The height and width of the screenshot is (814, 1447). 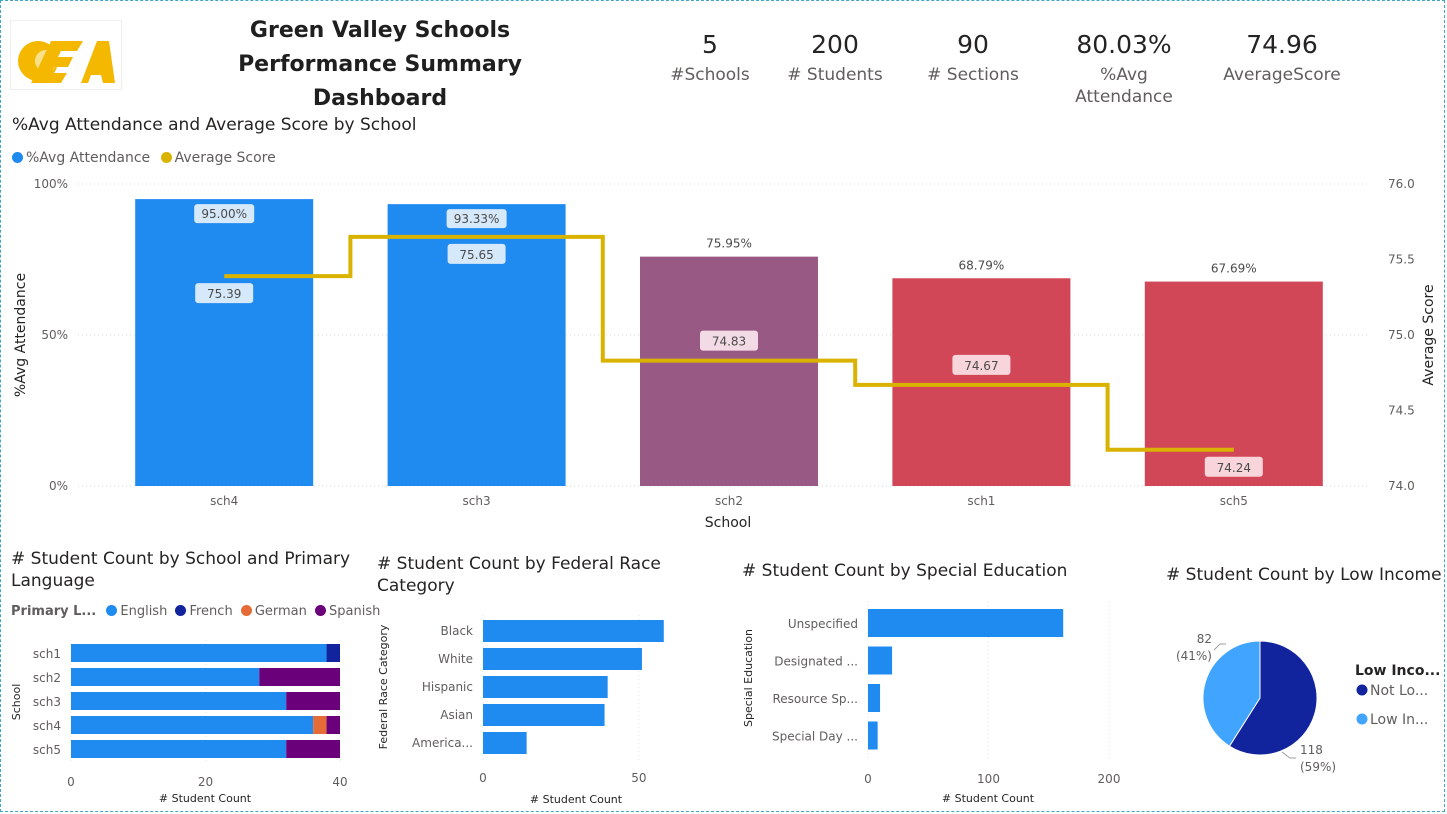 I want to click on y-tick-label: Hispanic, so click(x=447, y=687).